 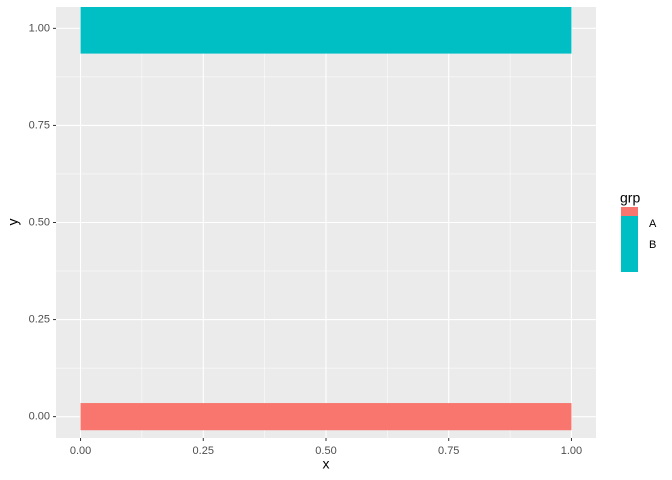 What do you see at coordinates (652, 245) in the screenshot?
I see `legend-label: B` at bounding box center [652, 245].